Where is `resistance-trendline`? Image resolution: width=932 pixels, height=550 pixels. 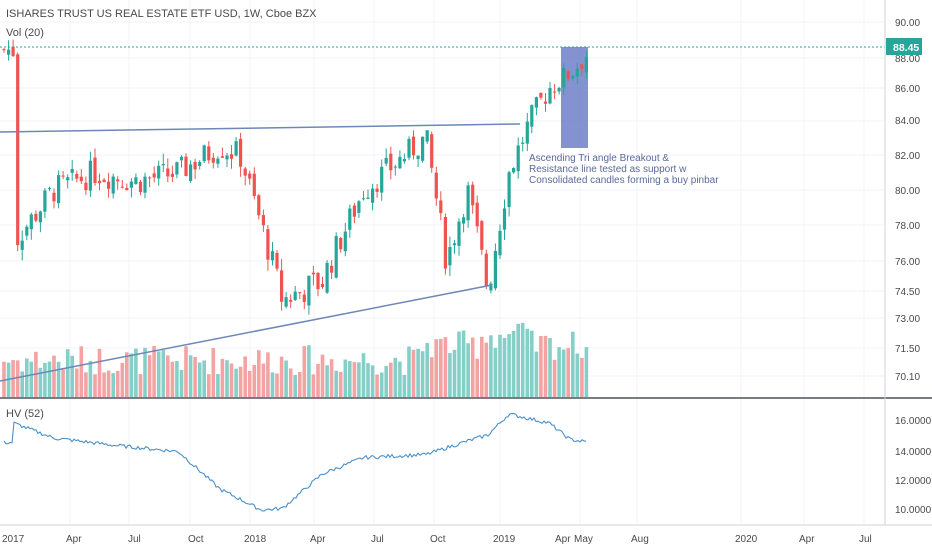
resistance-trendline is located at coordinates (260, 128).